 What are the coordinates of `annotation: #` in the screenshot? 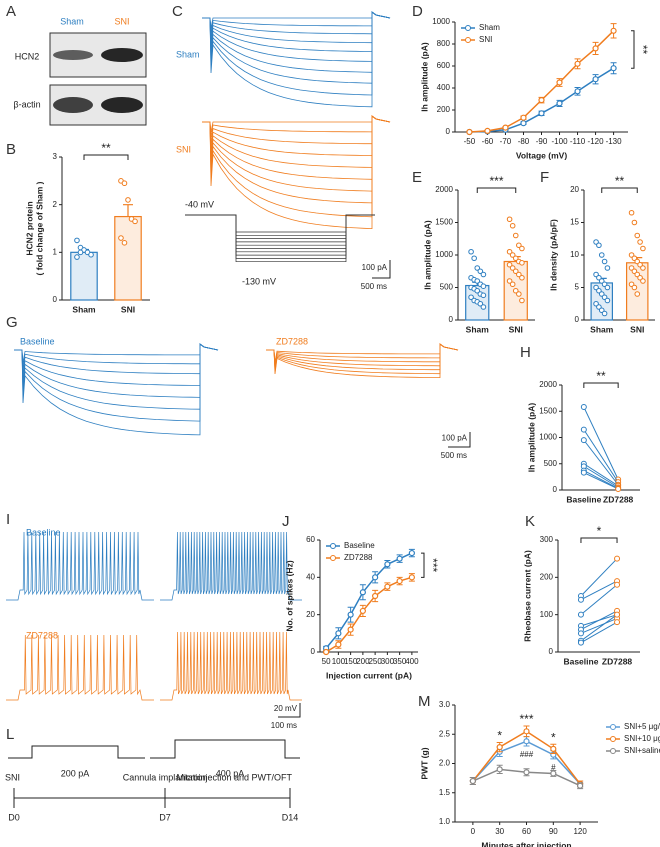 It's located at (553, 767).